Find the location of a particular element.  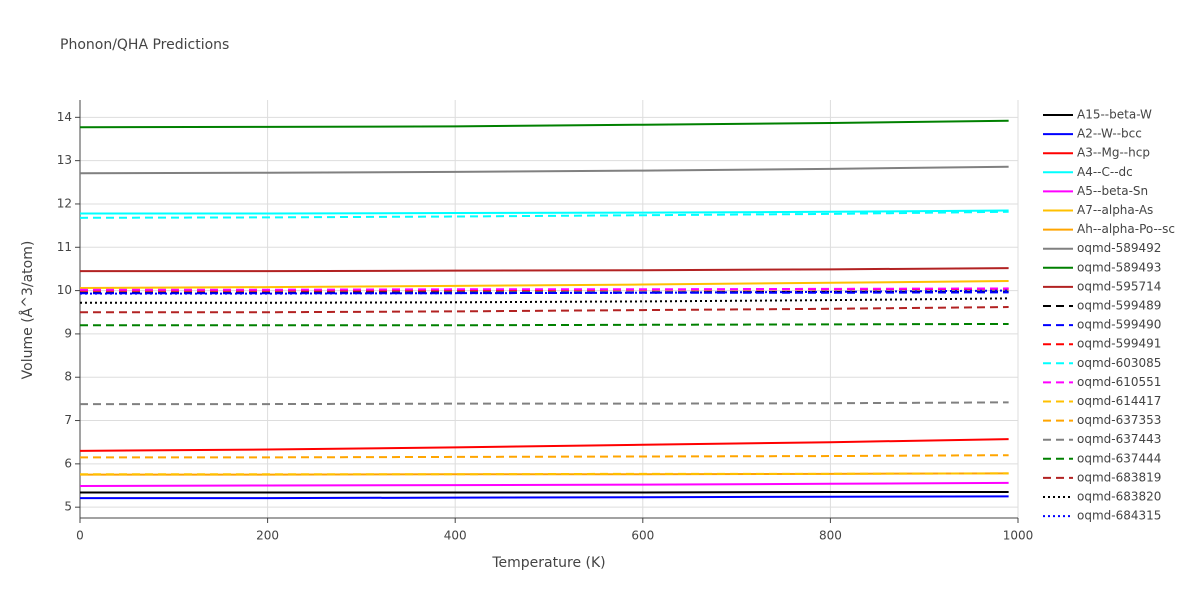

x-tick-label: 800 is located at coordinates (830, 536).